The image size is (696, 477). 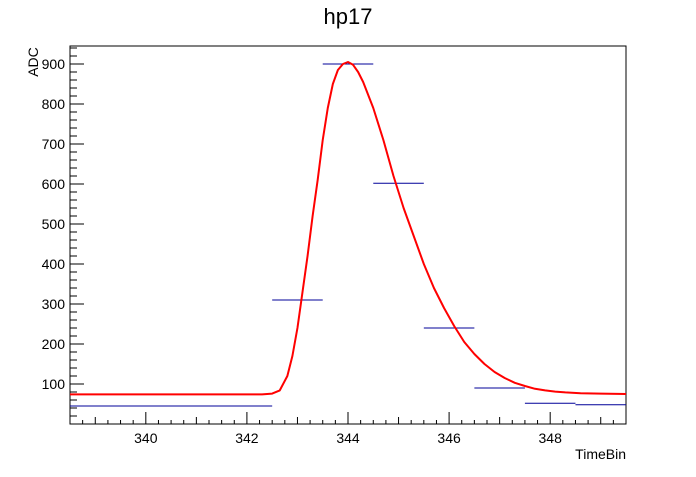 What do you see at coordinates (54, 184) in the screenshot?
I see `y-tick-label: 600` at bounding box center [54, 184].